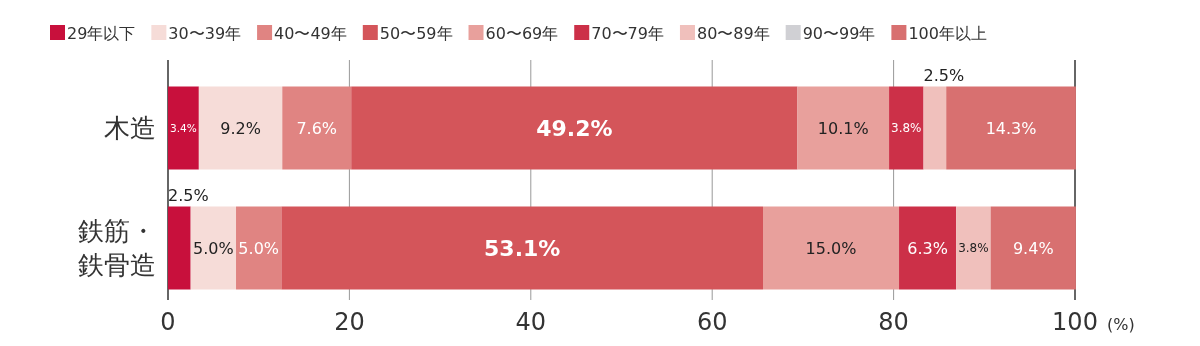  I want to click on data-label: 15.0%, so click(831, 248).